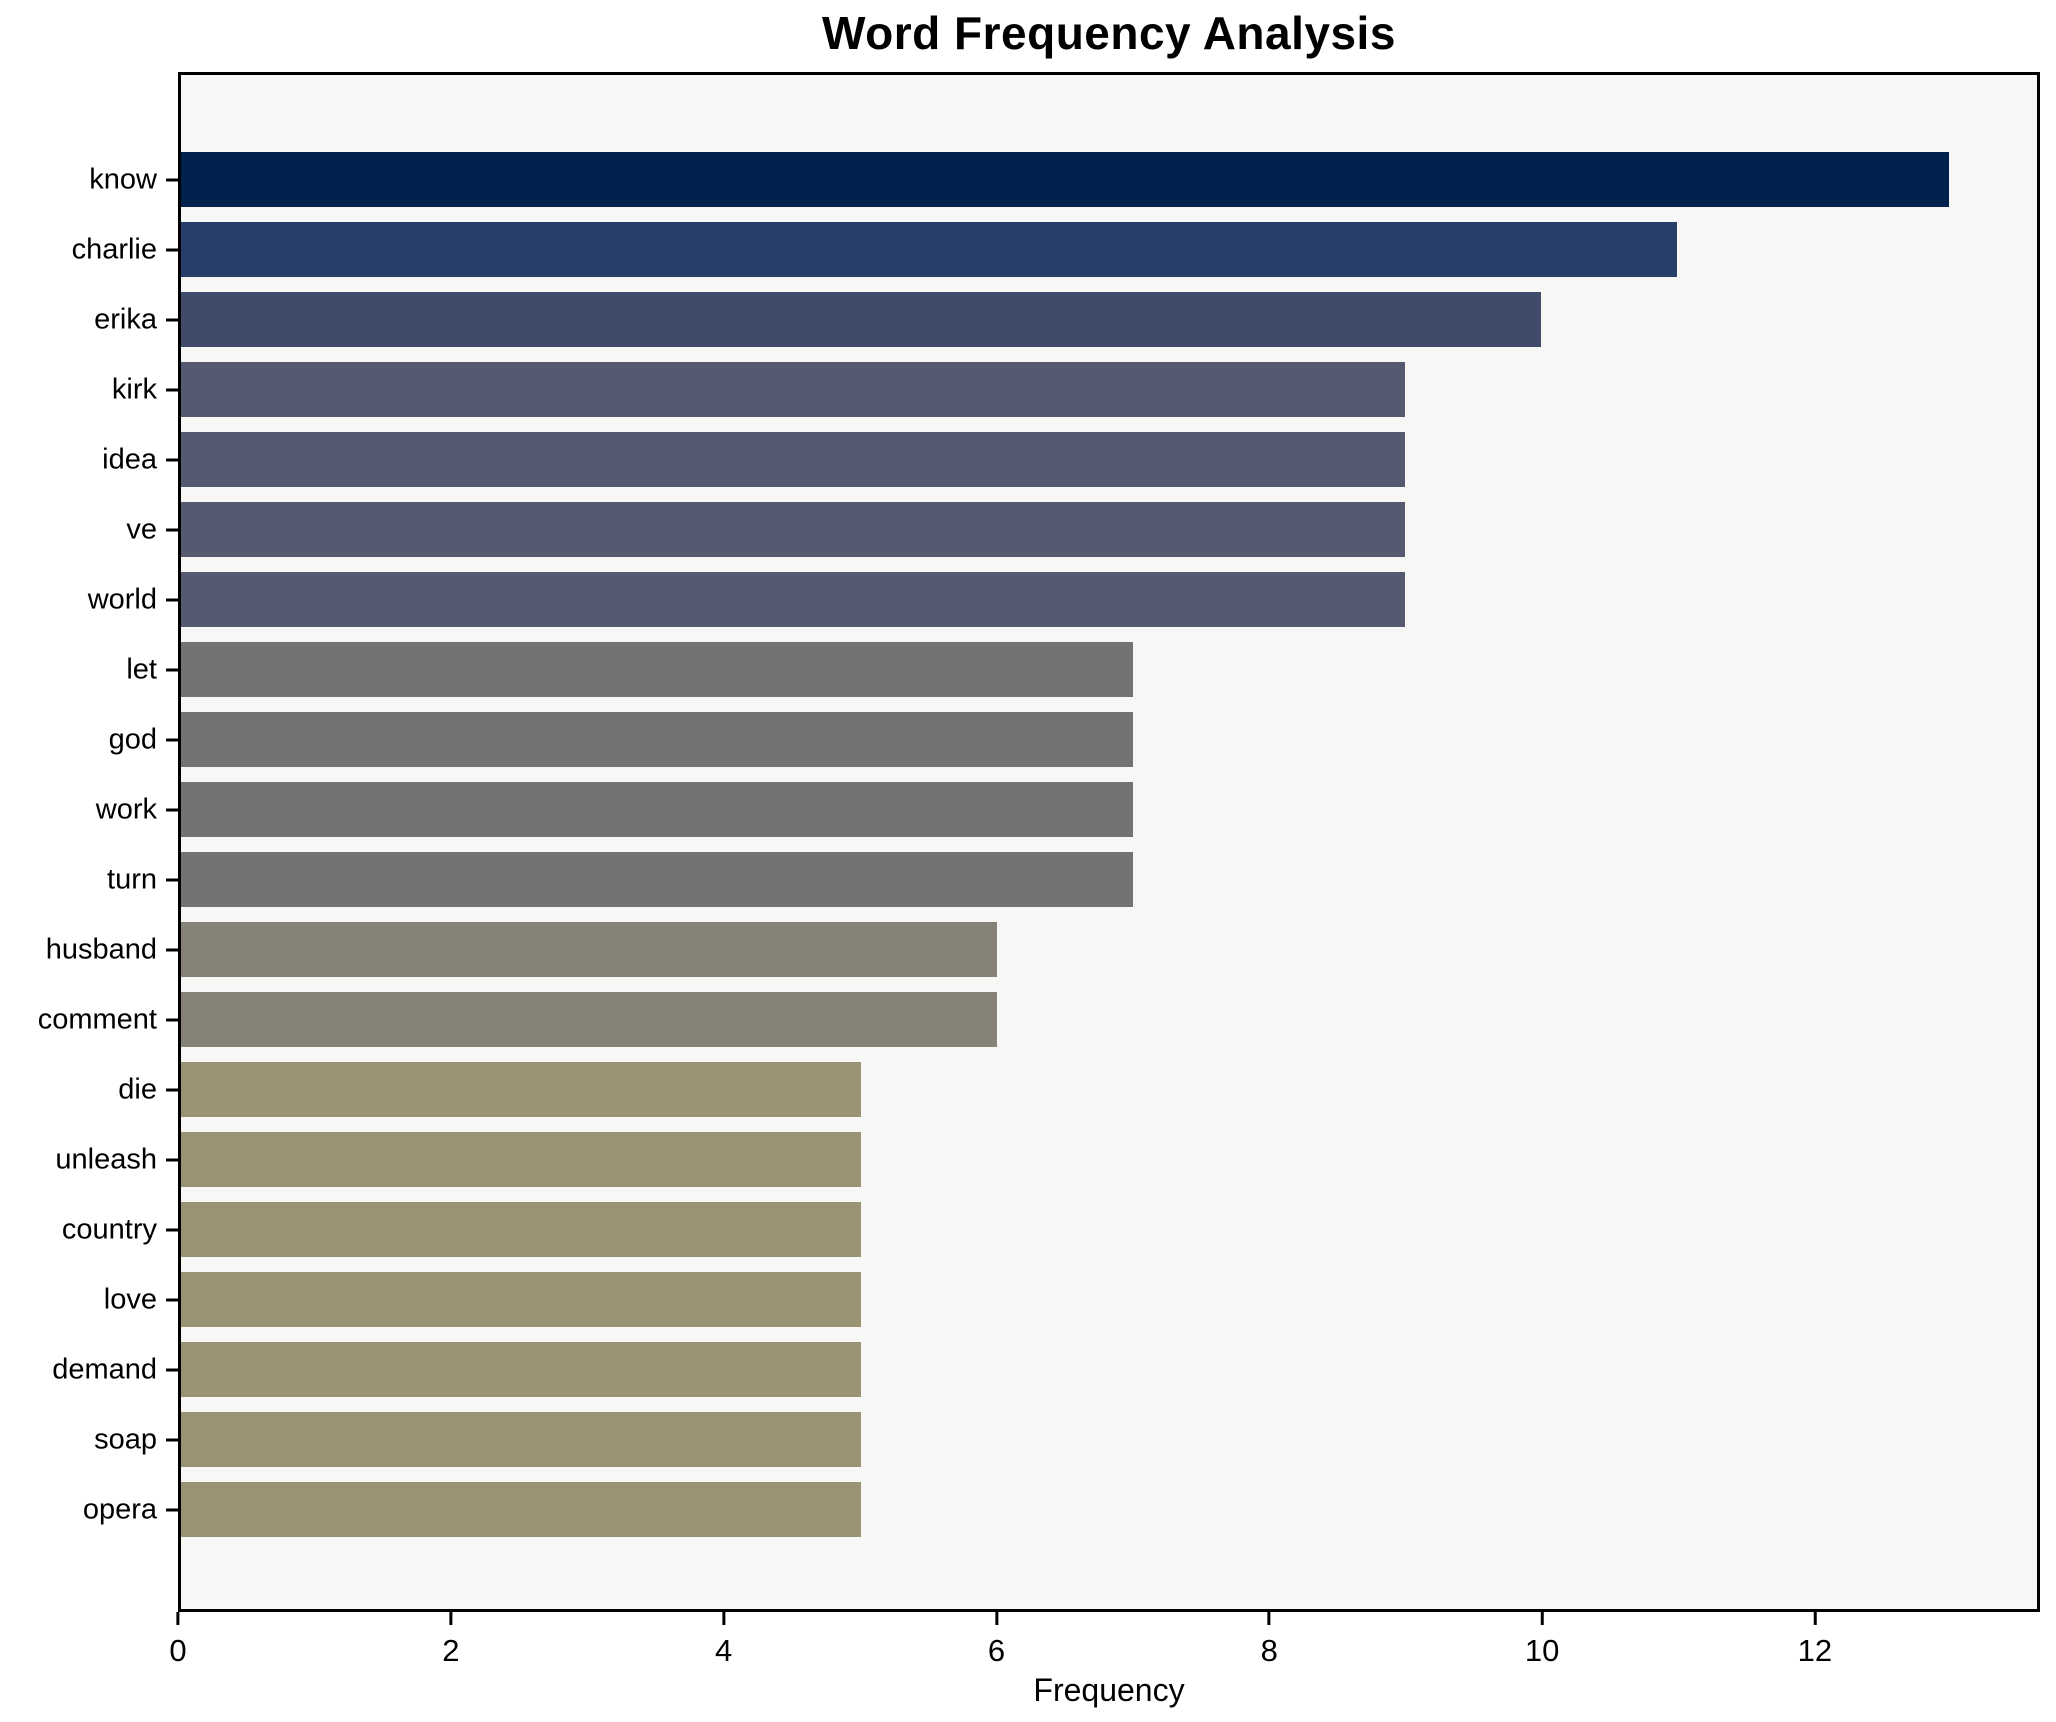 Image resolution: width=2056 pixels, height=1722 pixels. Describe the element at coordinates (793, 599) in the screenshot. I see `bar-world` at that location.